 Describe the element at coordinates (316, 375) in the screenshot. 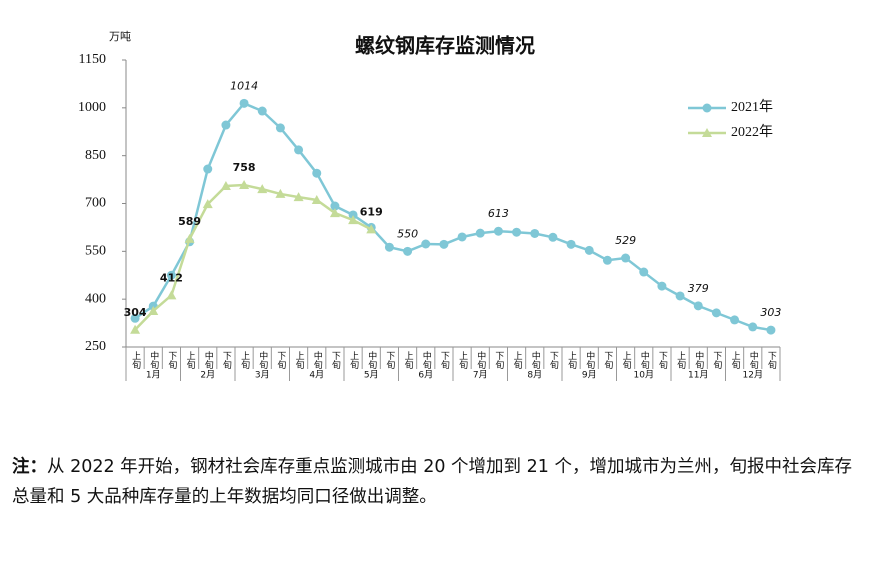

I see `month-label: 4月` at that location.